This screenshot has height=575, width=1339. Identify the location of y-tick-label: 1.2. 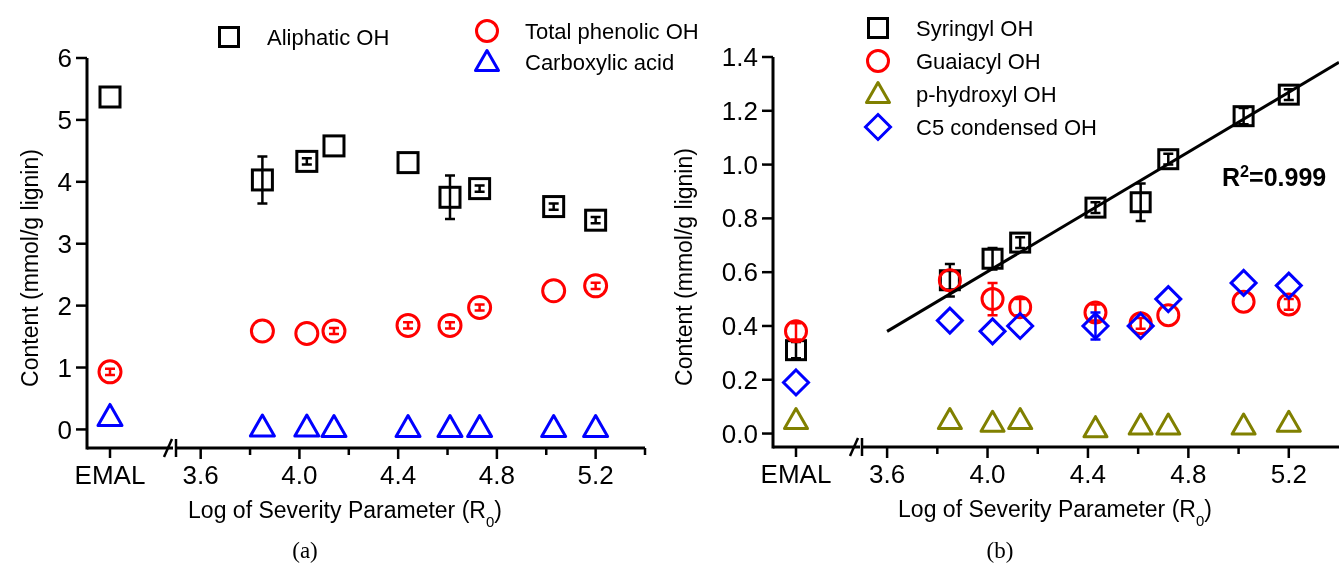
(739, 110).